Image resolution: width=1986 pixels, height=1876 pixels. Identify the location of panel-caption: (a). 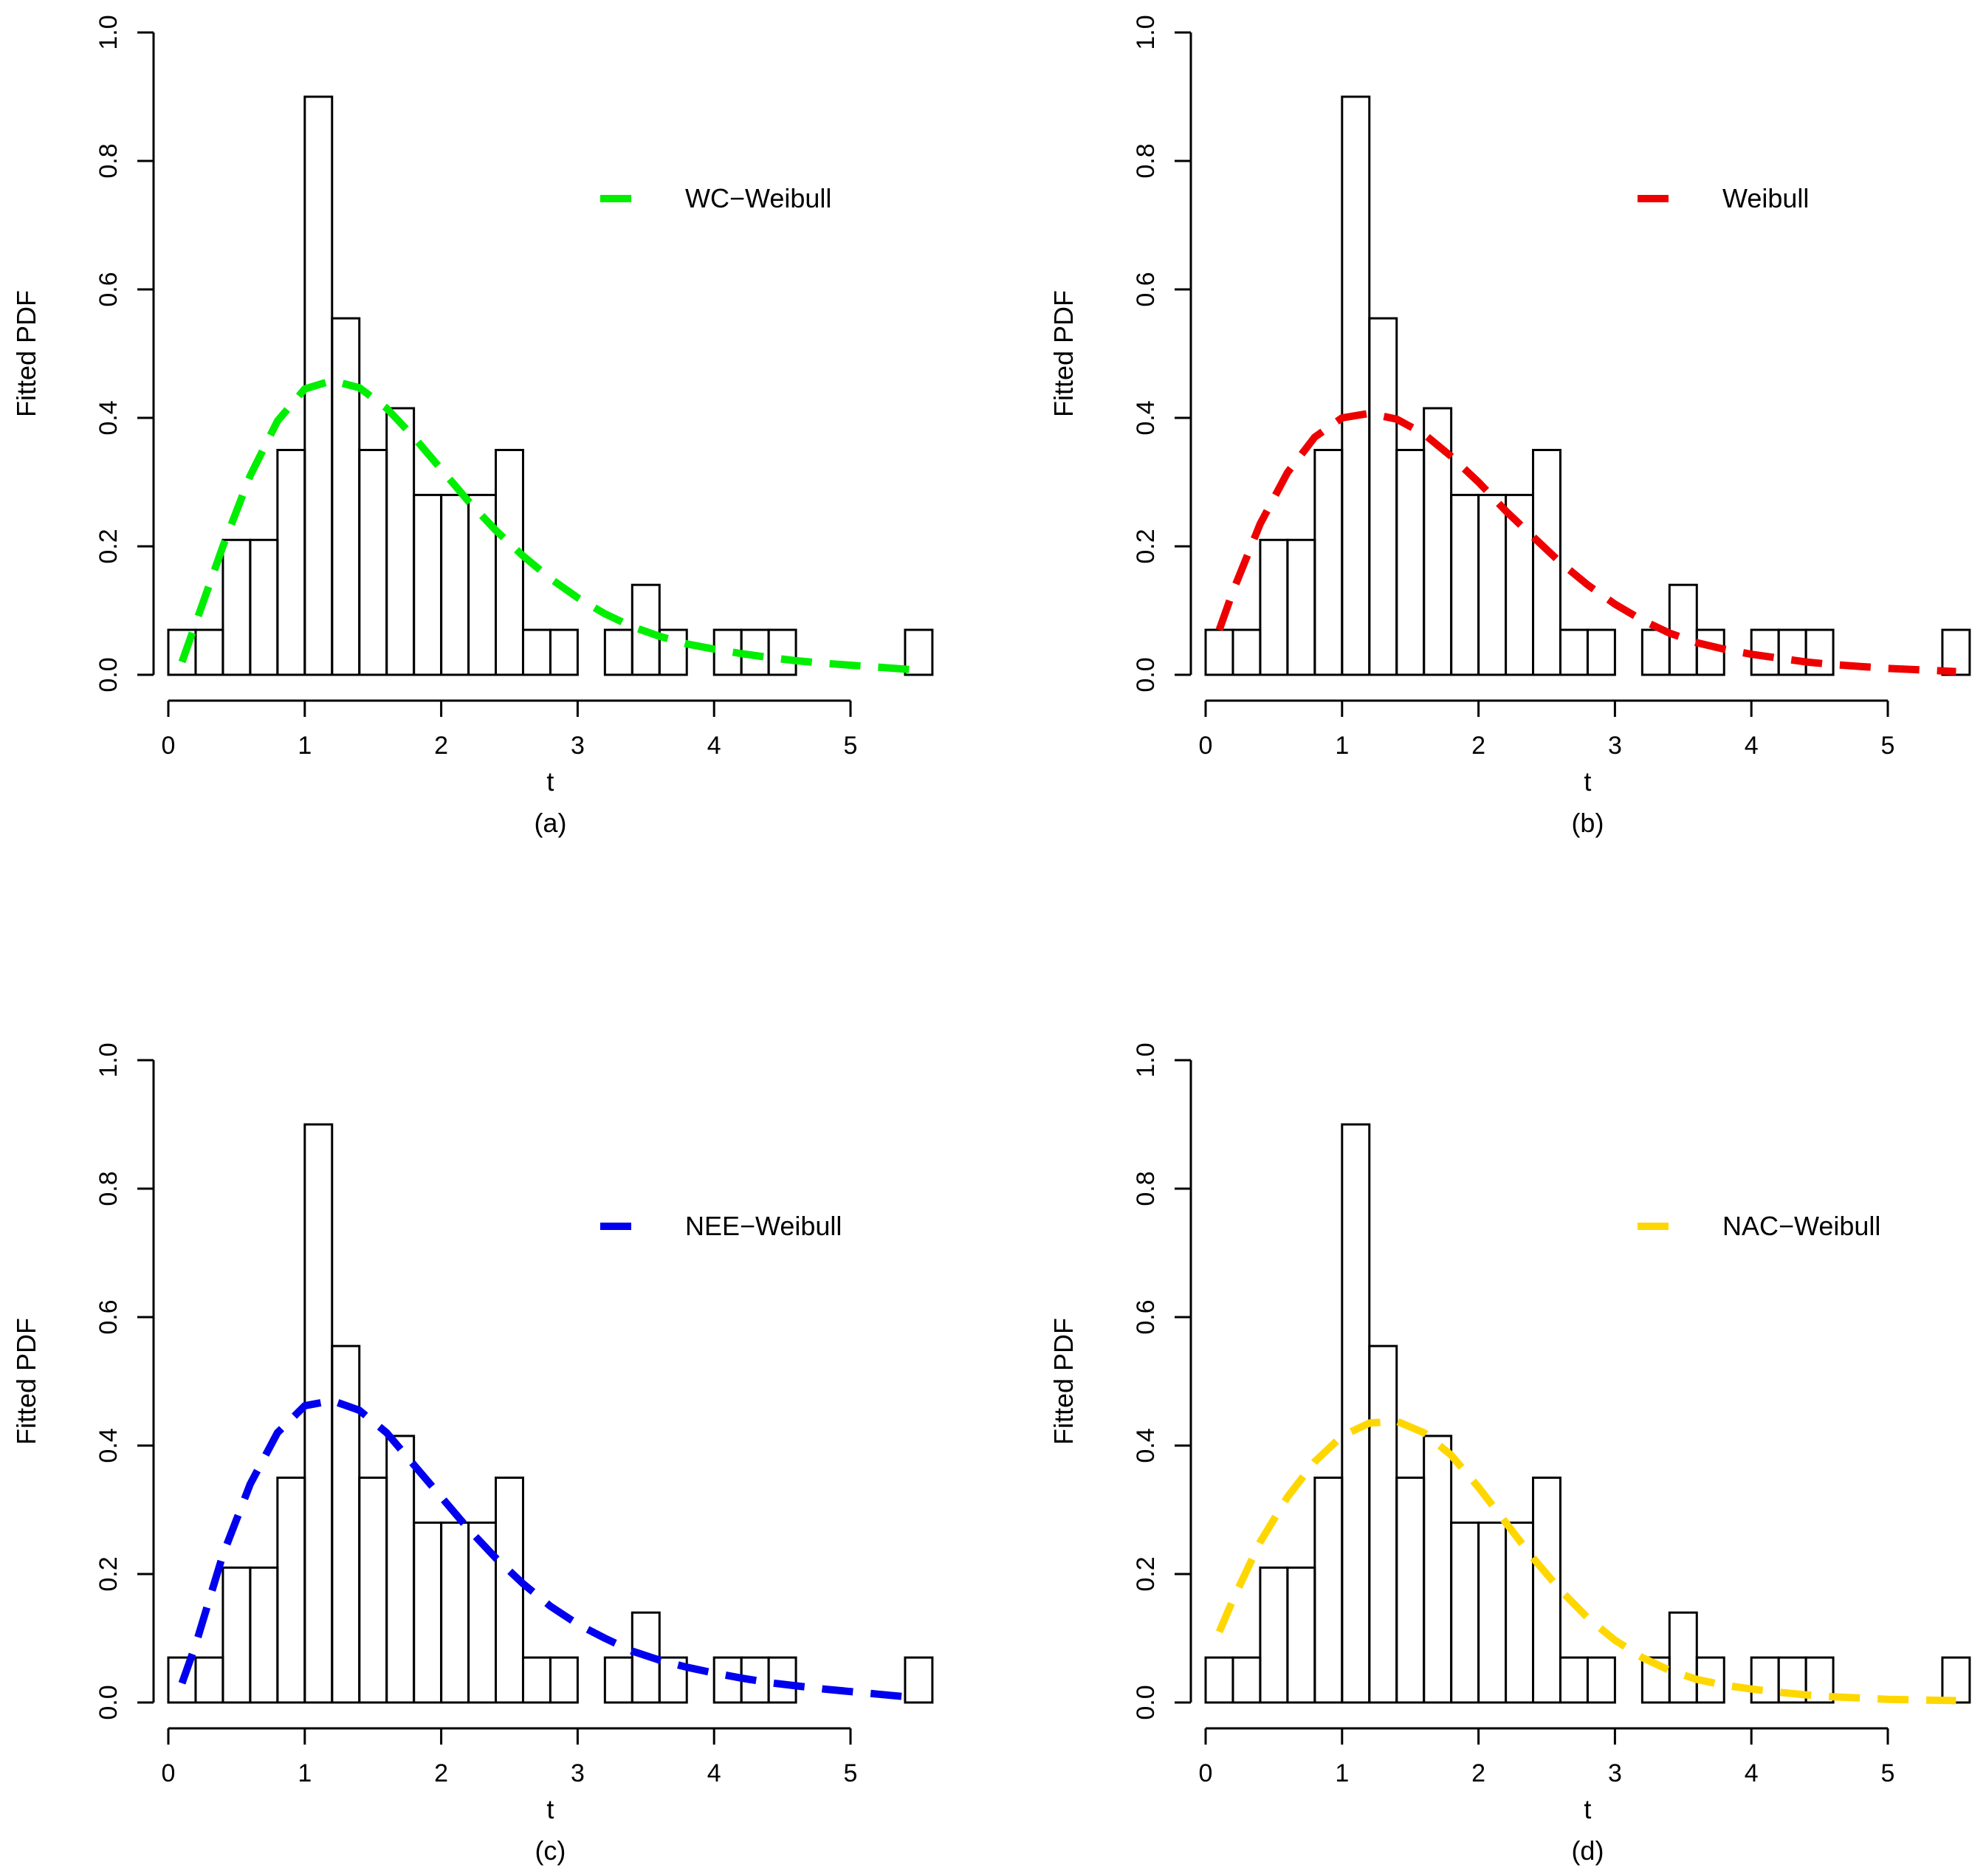
(550, 823).